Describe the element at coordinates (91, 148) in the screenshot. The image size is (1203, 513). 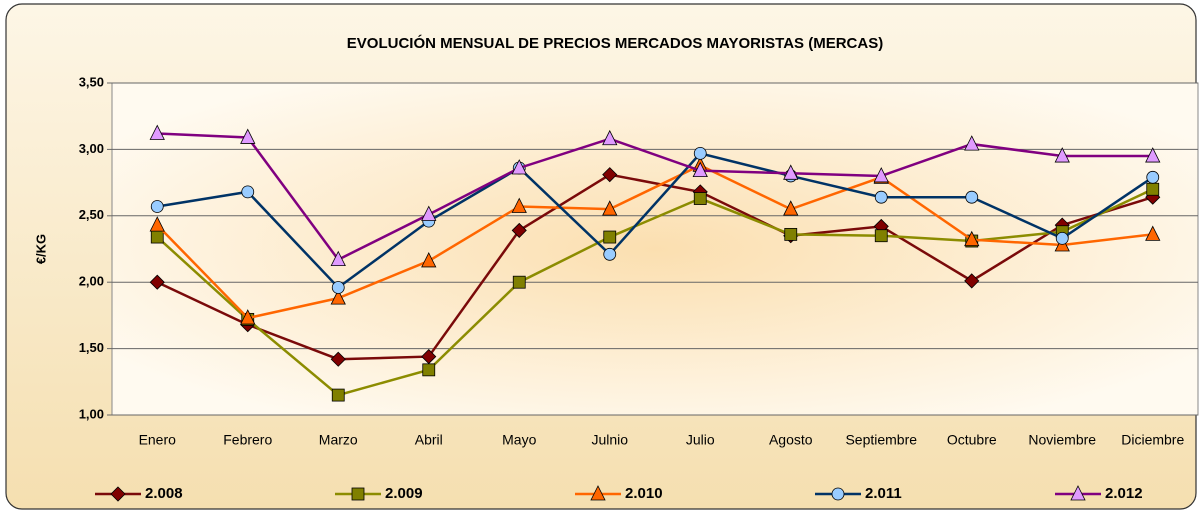
I see `y-tick-label: 3,00` at that location.